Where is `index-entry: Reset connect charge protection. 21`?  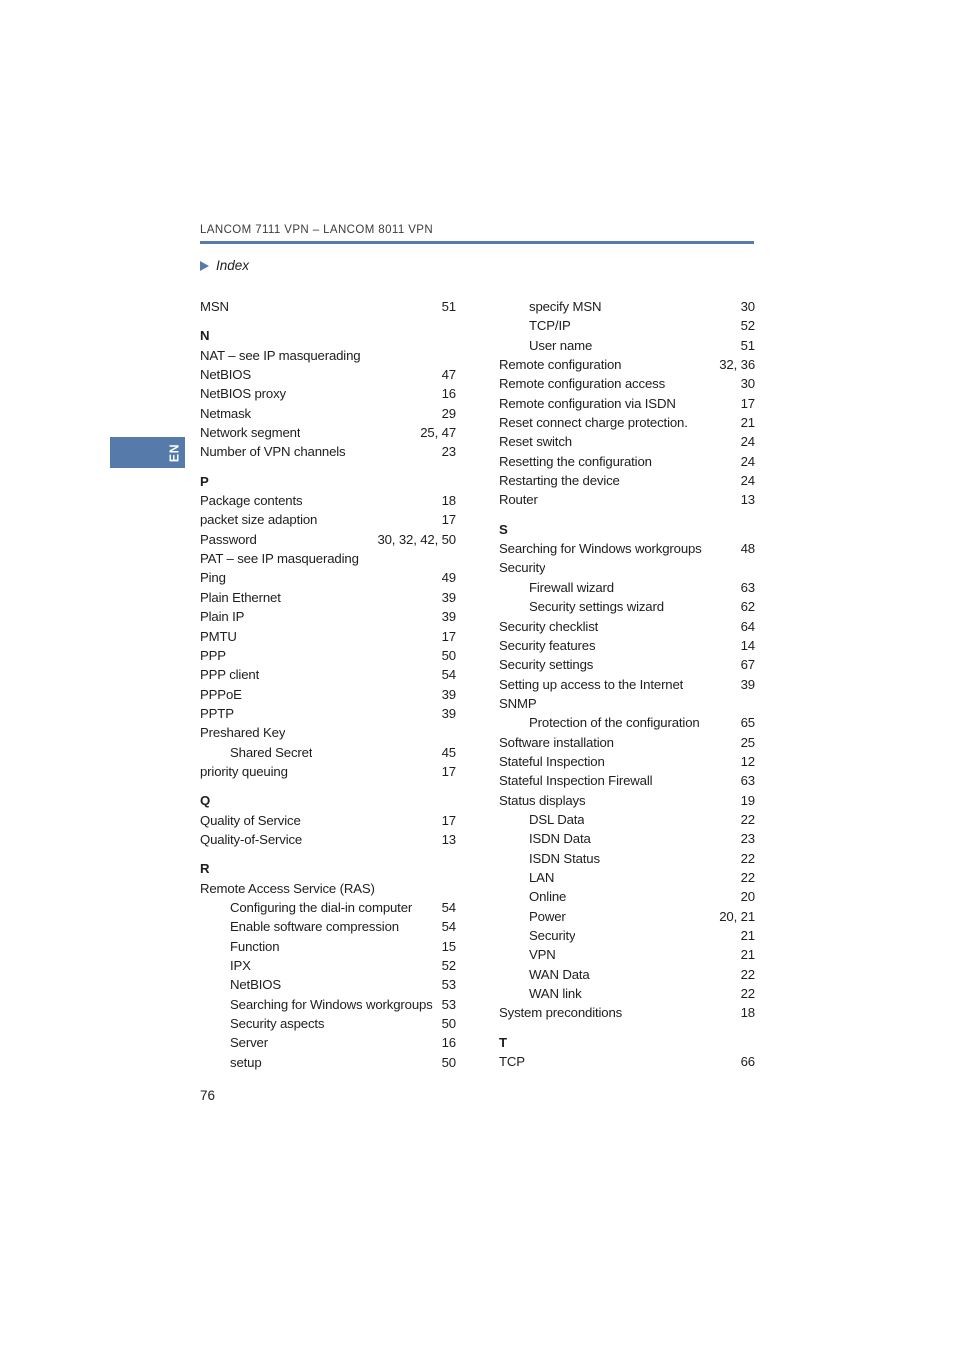 index-entry: Reset connect charge protection. 21 is located at coordinates (627, 422).